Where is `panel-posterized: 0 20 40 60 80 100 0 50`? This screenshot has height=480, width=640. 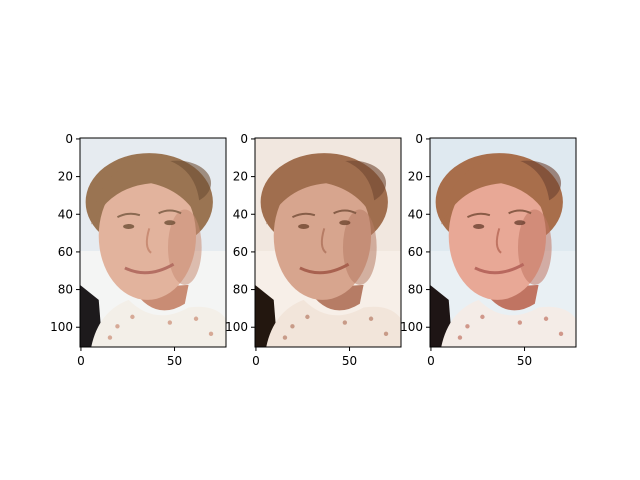
panel-posterized: 0 20 40 60 80 100 0 50 is located at coordinates (488, 250).